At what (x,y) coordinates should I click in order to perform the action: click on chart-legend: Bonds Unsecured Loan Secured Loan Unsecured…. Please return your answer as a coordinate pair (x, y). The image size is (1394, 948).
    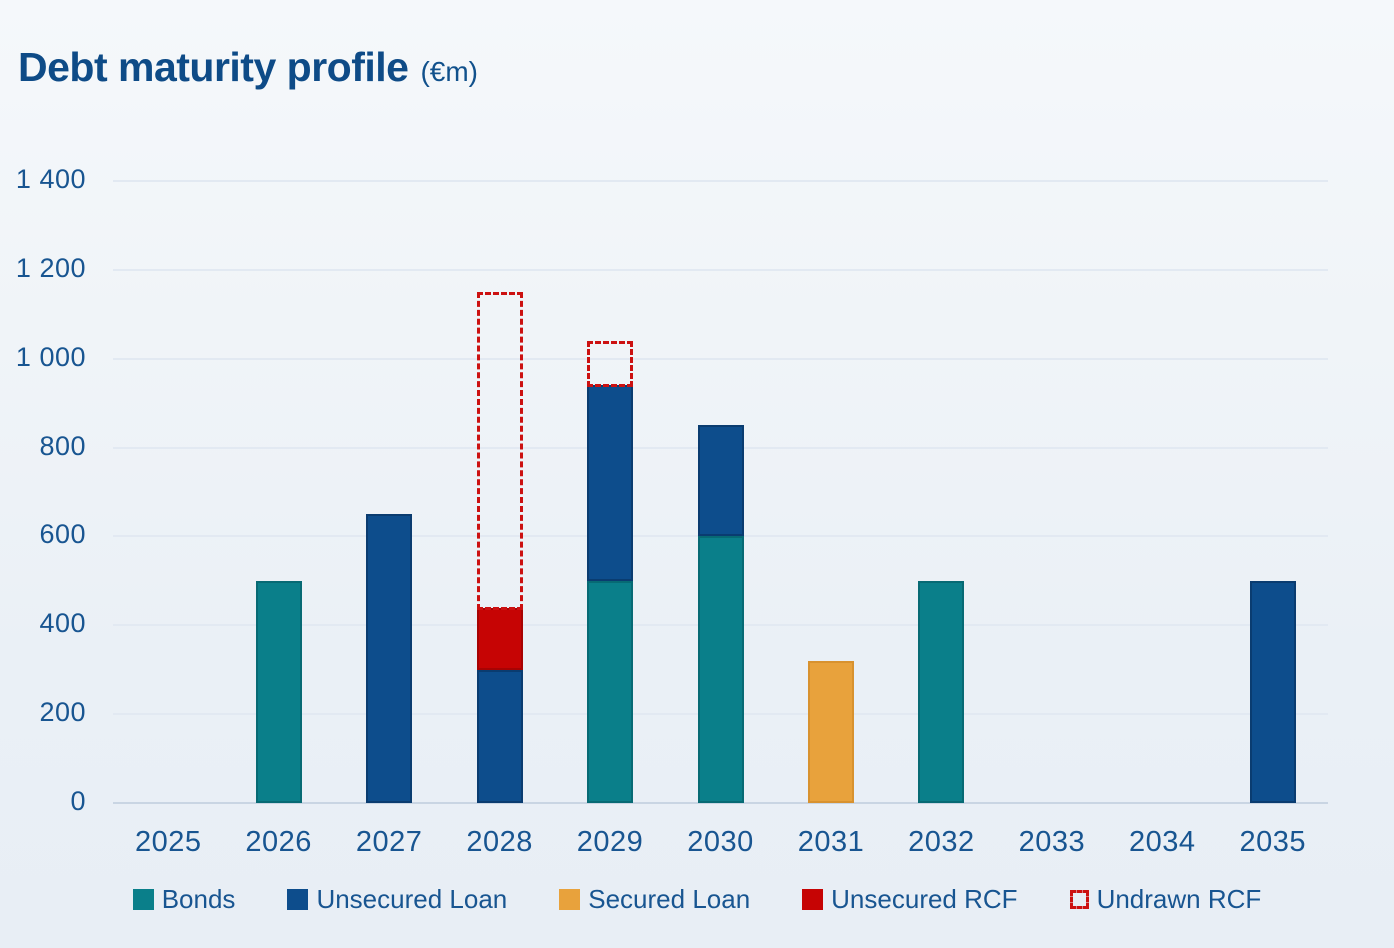
    Looking at the image, I should click on (697, 899).